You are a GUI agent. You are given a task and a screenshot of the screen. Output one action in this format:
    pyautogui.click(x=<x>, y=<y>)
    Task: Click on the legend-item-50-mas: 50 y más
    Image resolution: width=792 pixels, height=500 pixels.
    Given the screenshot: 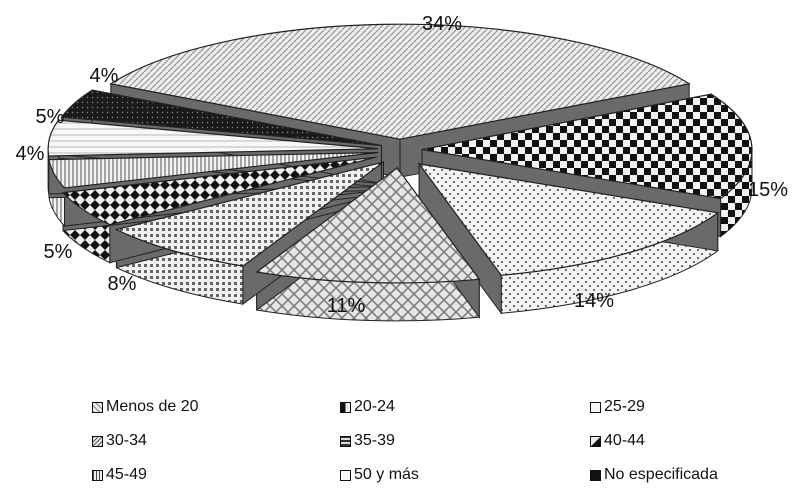 What is the action you would take?
    pyautogui.click(x=379, y=475)
    